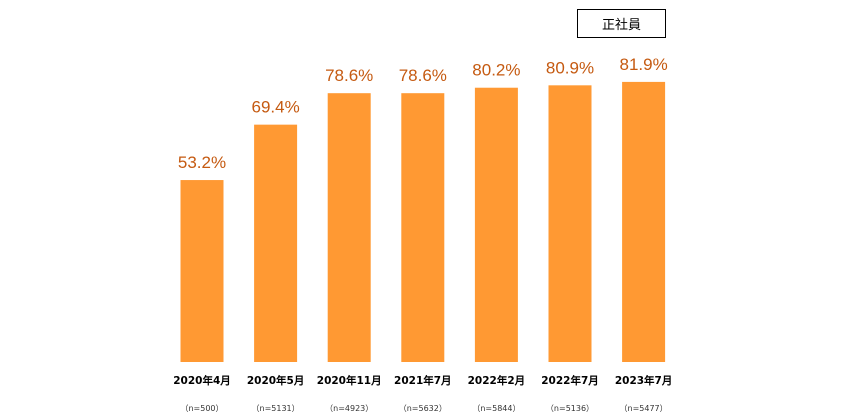  Describe the element at coordinates (644, 380) in the screenshot. I see `category-label-6: 2023年7月` at that location.